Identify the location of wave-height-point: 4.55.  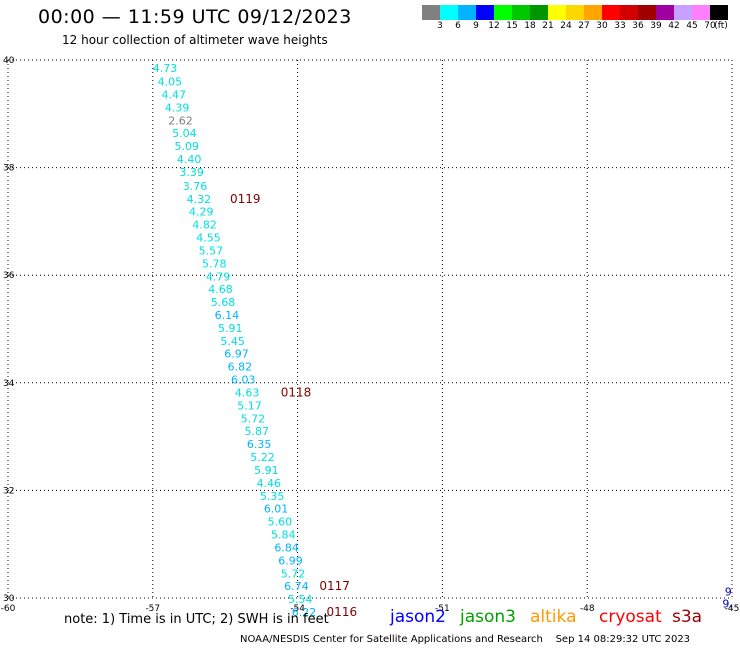
(208, 238).